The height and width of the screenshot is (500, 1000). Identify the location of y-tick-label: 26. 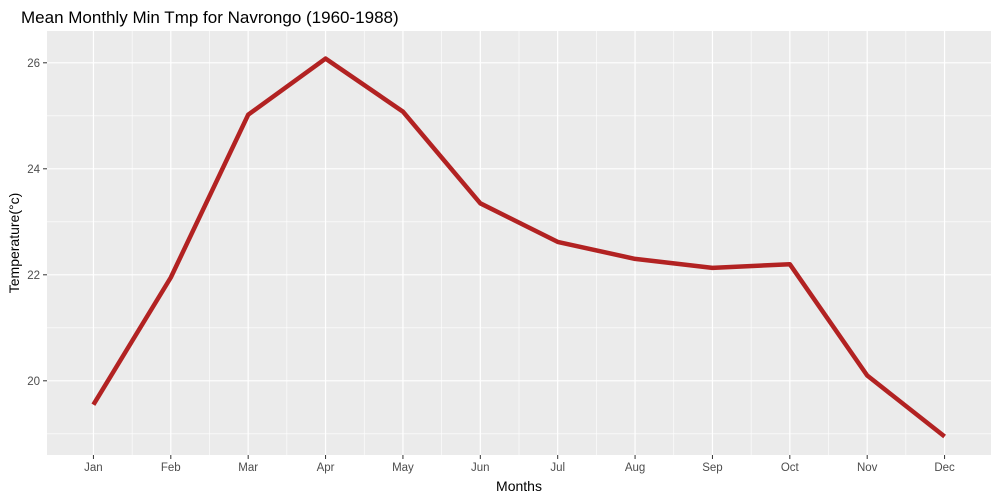
(33, 64).